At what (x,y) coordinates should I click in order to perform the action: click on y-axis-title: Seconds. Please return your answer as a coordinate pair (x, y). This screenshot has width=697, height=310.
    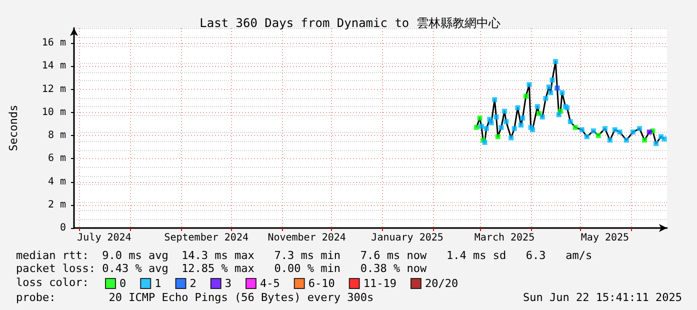
    Looking at the image, I should click on (13, 128).